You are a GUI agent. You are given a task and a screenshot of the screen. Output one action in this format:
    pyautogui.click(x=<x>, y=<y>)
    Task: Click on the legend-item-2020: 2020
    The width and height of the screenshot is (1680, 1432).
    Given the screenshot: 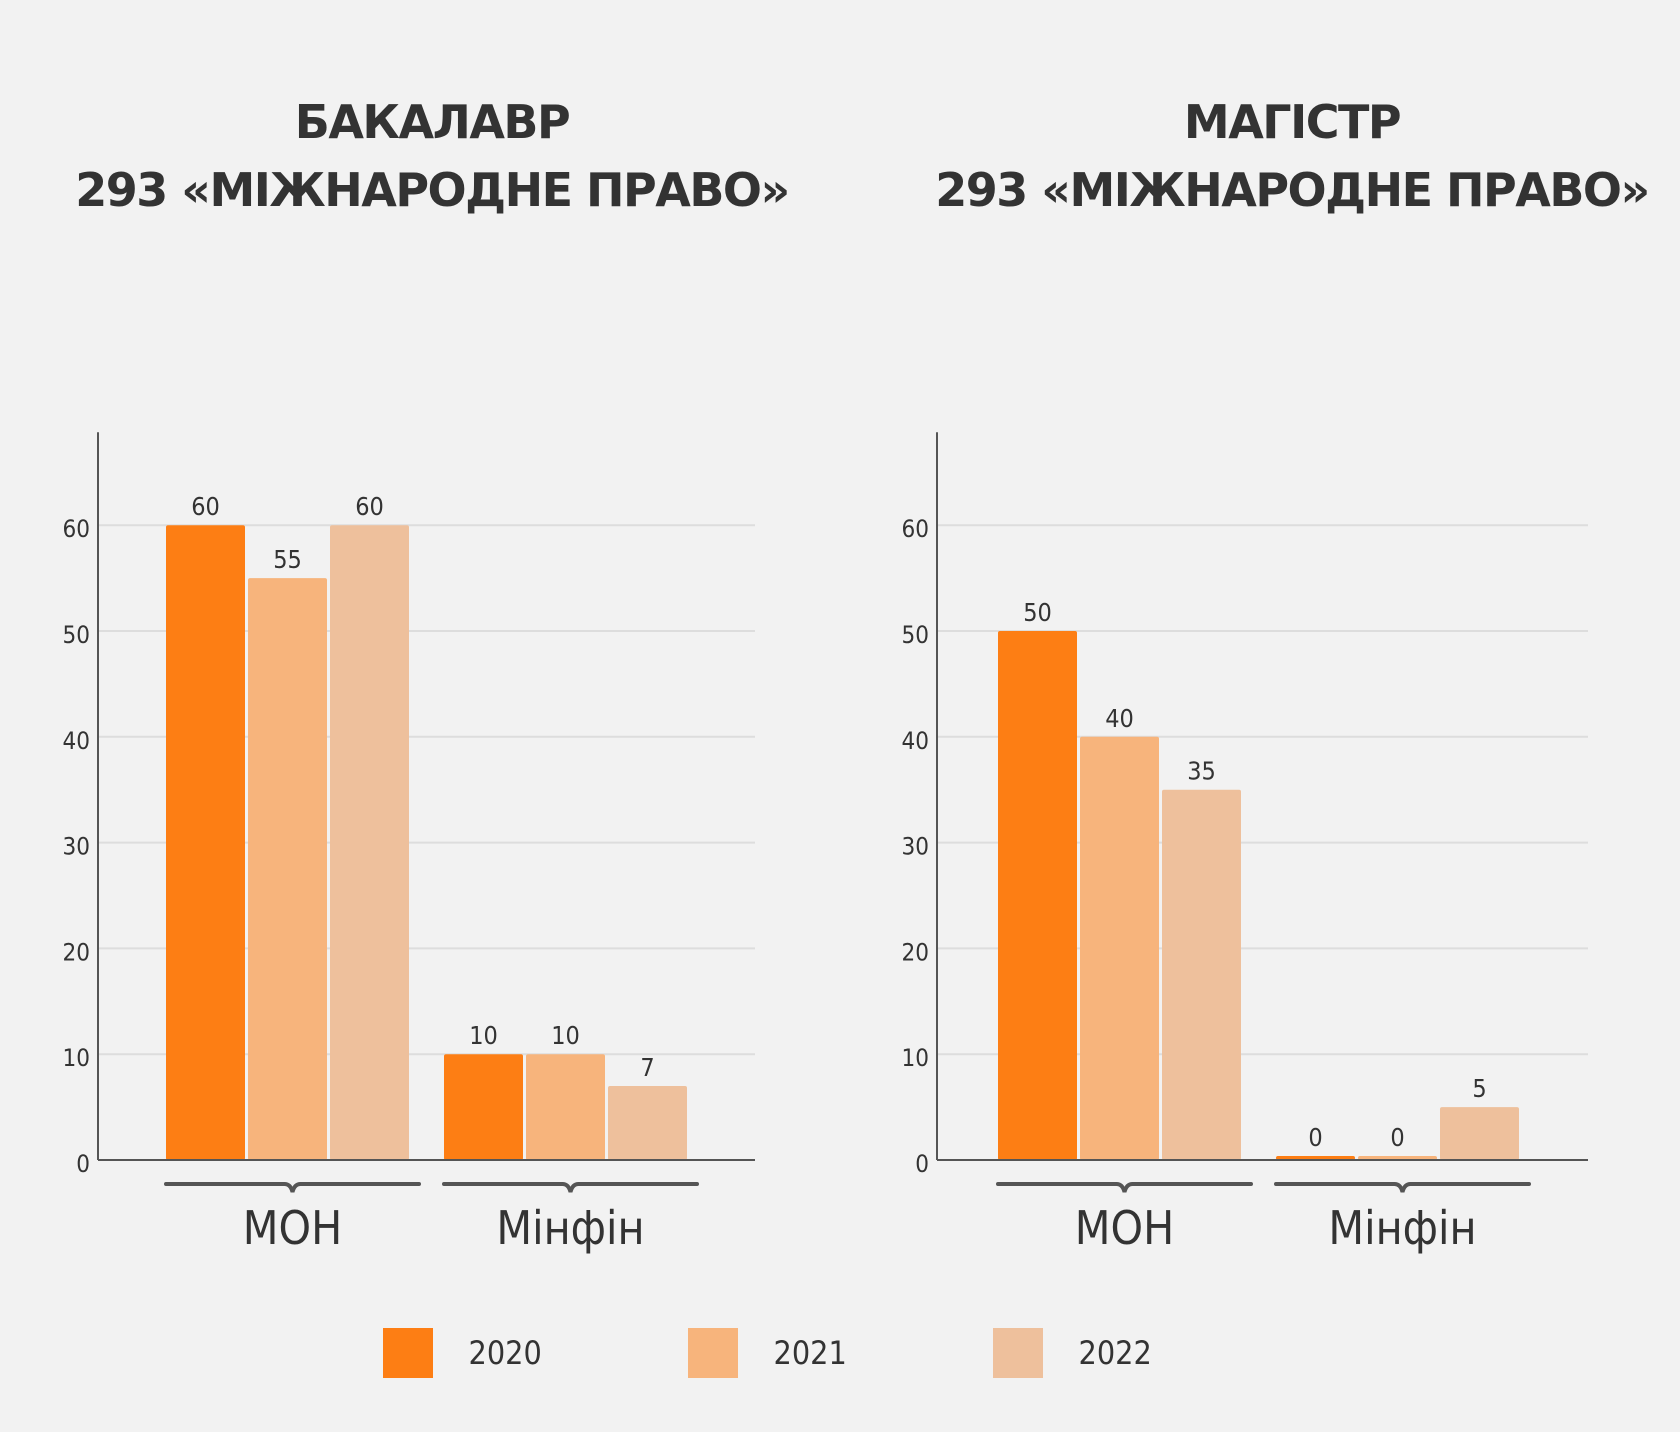 What is the action you would take?
    pyautogui.click(x=535, y=1353)
    